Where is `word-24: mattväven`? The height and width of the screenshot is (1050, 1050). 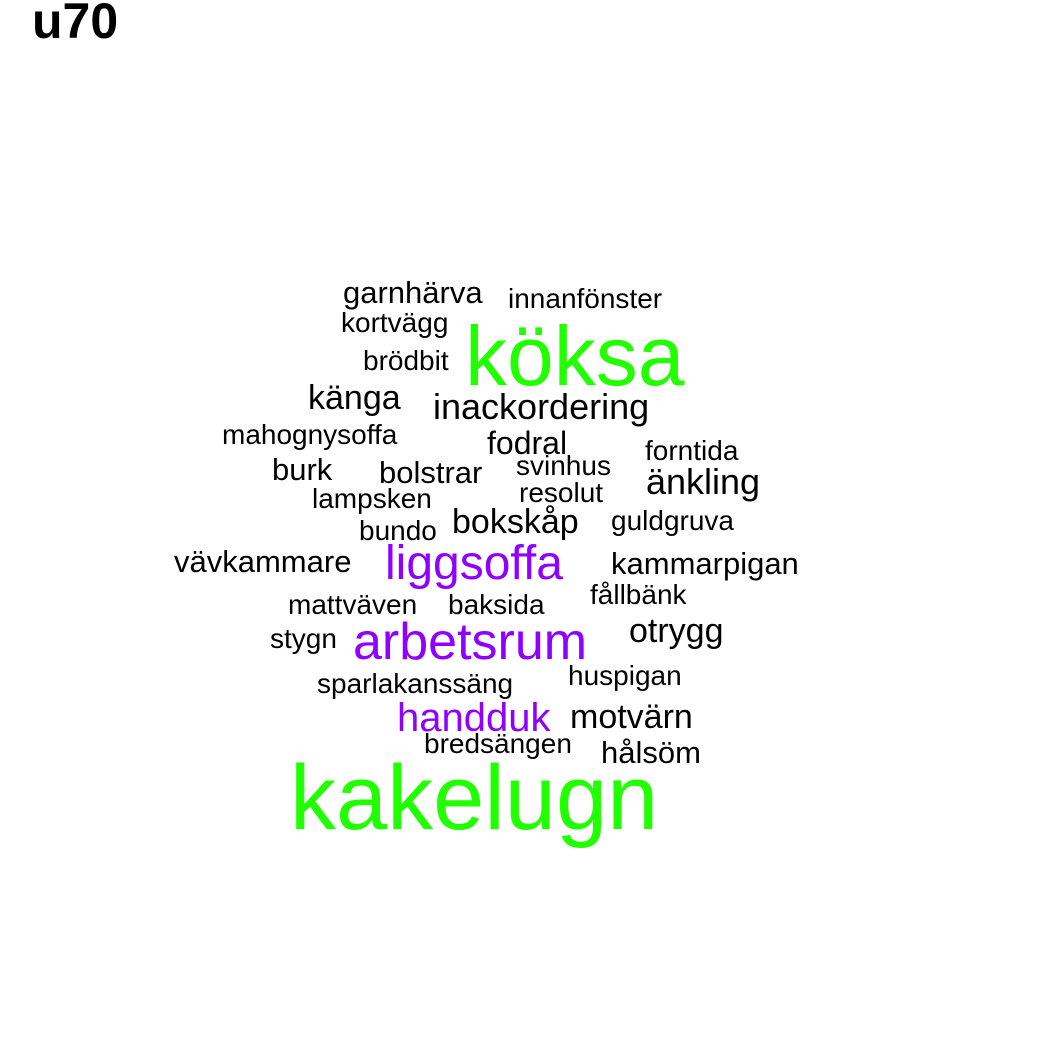
word-24: mattväven is located at coordinates (353, 604).